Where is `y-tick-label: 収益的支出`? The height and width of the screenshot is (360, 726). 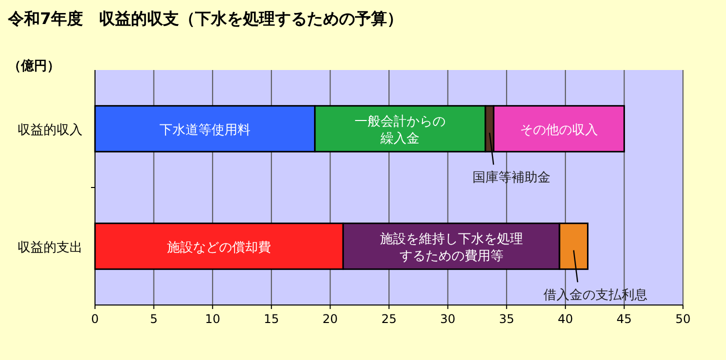 y-tick-label: 収益的支出 is located at coordinates (50, 248).